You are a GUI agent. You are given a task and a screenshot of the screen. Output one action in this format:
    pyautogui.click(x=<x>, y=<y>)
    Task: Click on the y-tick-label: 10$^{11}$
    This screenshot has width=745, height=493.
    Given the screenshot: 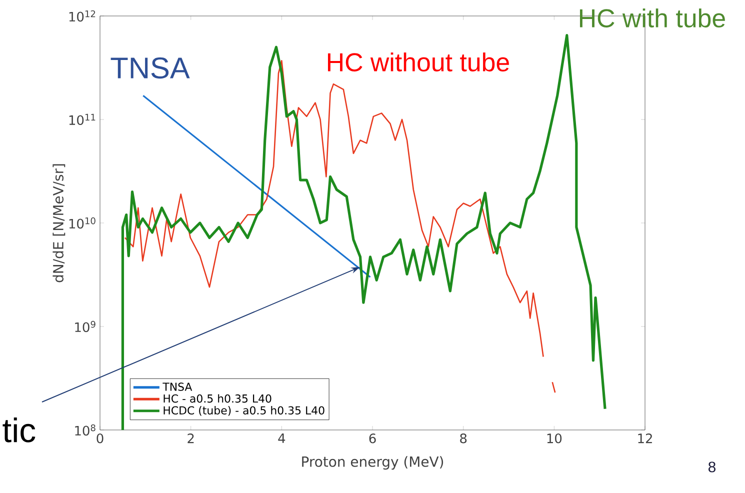 What is the action you would take?
    pyautogui.click(x=82, y=120)
    